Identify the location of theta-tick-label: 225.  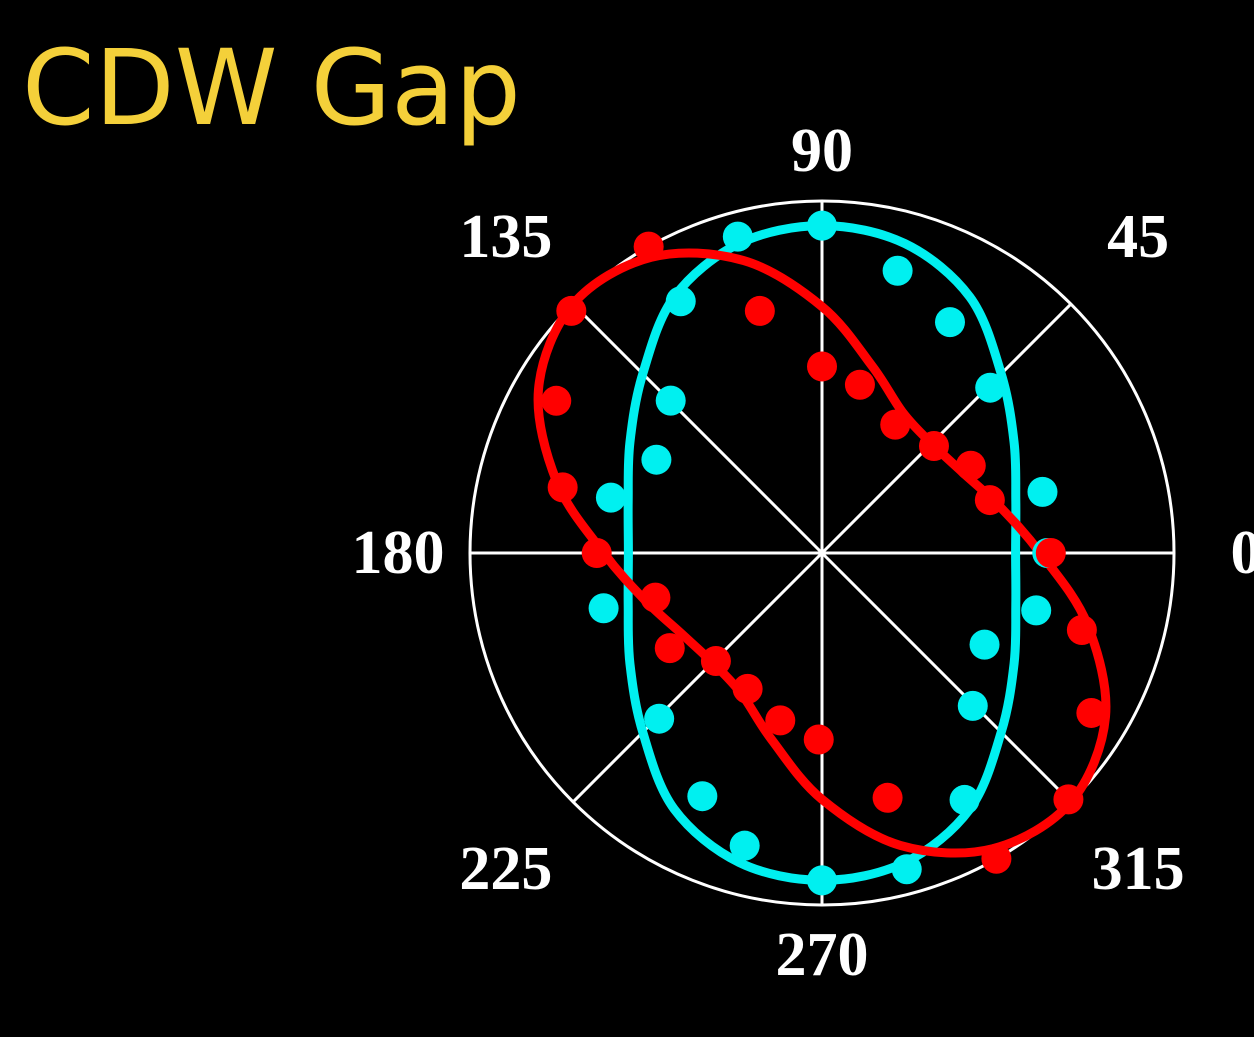
(505, 869).